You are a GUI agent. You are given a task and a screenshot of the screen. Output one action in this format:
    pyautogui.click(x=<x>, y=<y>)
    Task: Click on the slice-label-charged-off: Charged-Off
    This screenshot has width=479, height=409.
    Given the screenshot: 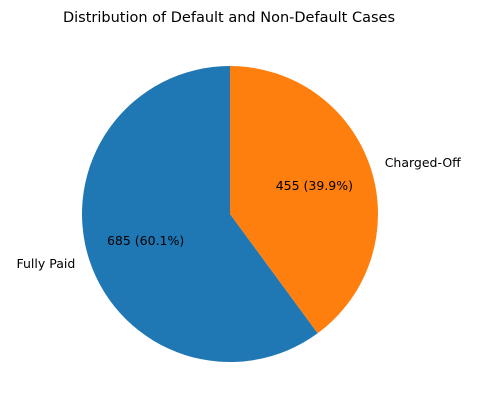 What is the action you would take?
    pyautogui.click(x=423, y=162)
    